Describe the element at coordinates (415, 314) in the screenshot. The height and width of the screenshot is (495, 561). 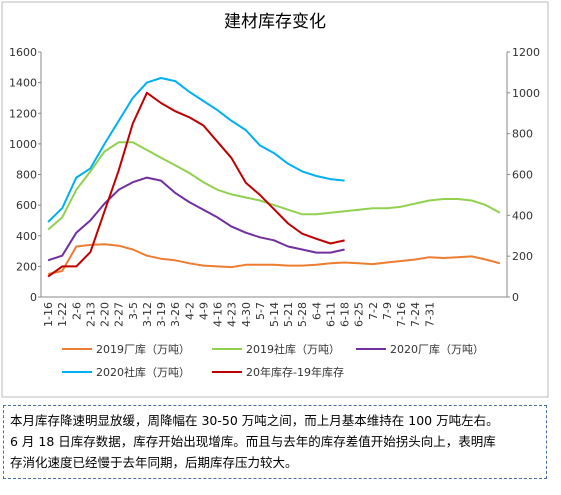
I see `x-tick-label: 7-24` at that location.